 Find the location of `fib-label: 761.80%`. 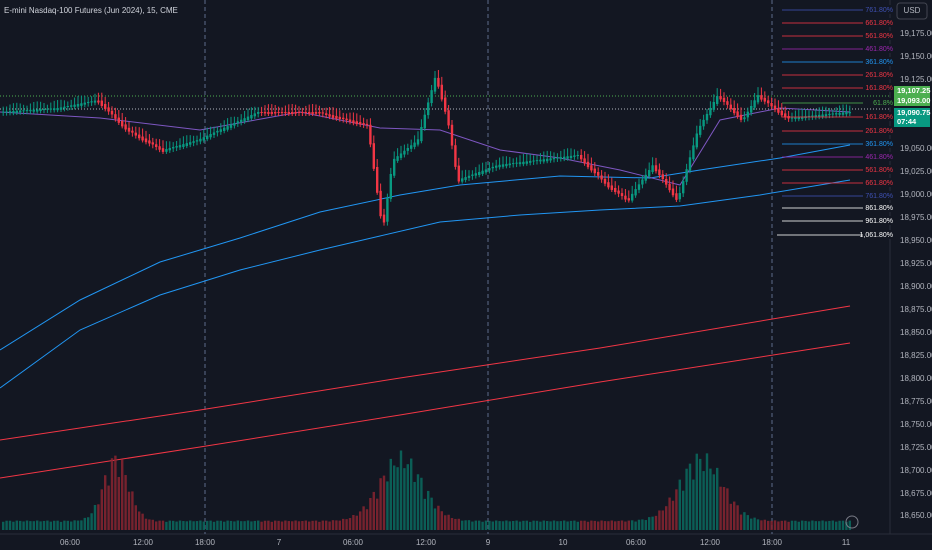

fib-label: 761.80% is located at coordinates (879, 10).